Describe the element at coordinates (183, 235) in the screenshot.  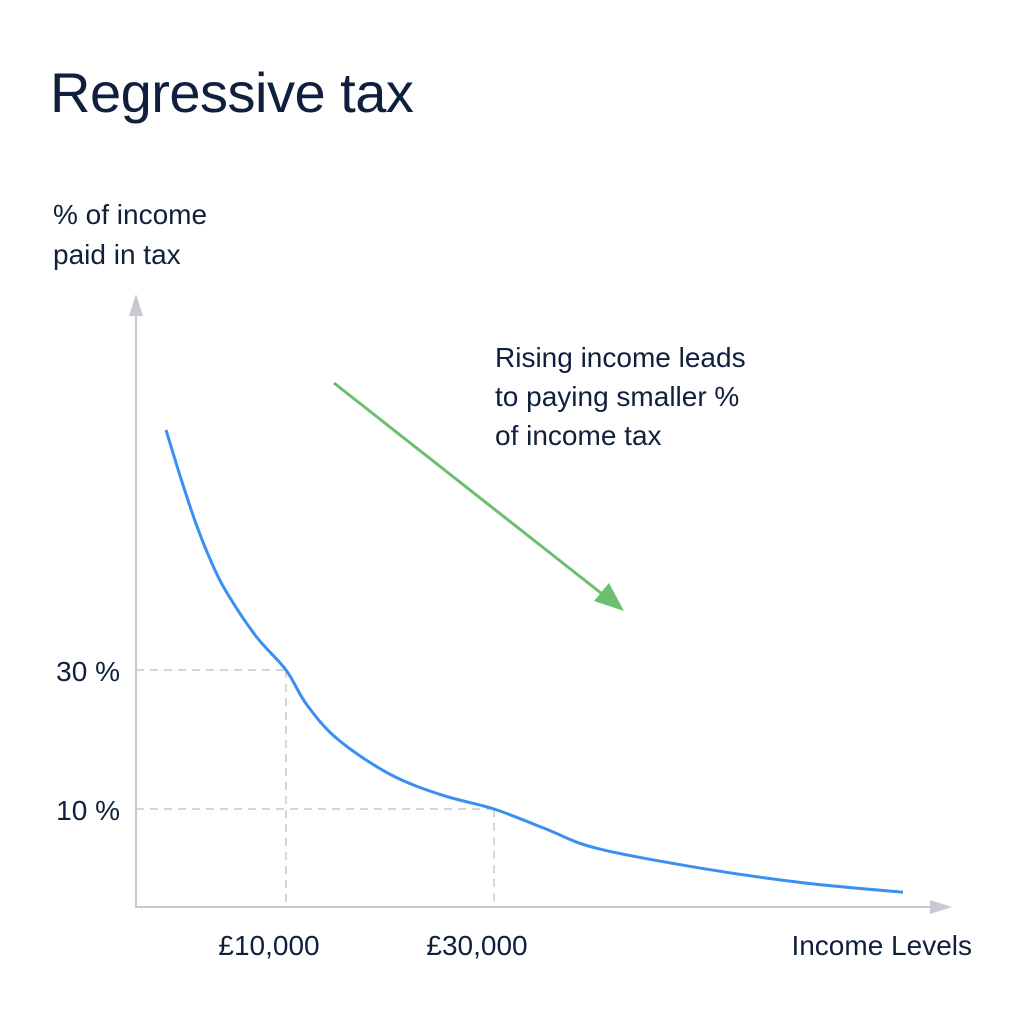
I see `y-axis-label: % of income paid in tax` at that location.